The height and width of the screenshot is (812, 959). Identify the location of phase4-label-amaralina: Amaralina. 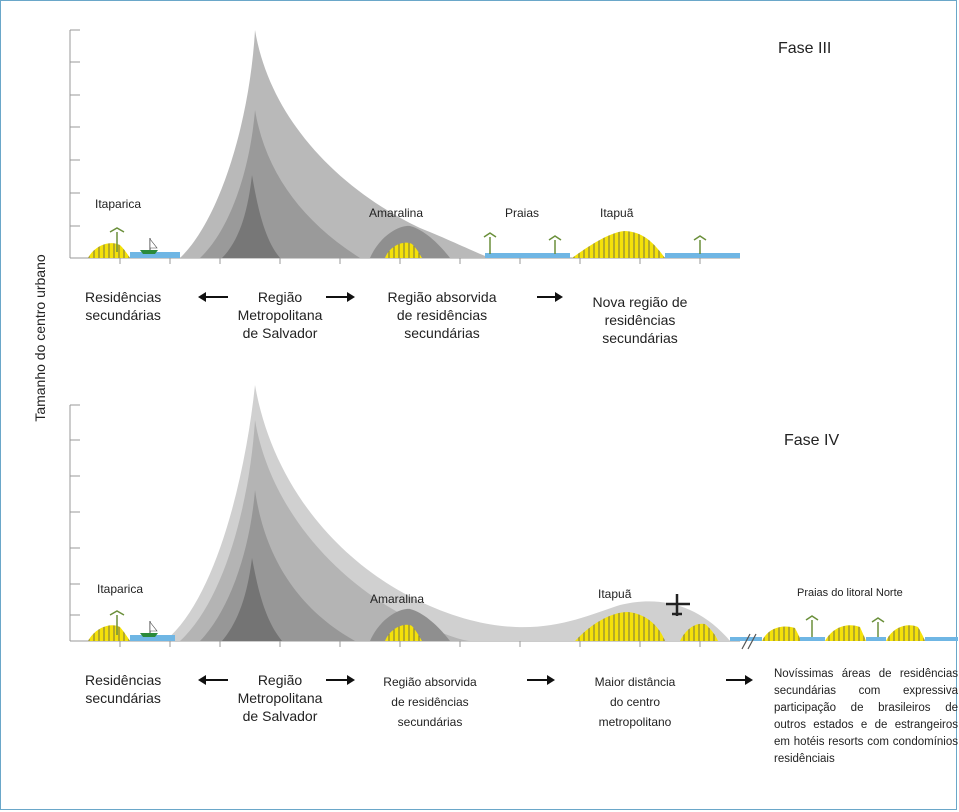
(397, 599).